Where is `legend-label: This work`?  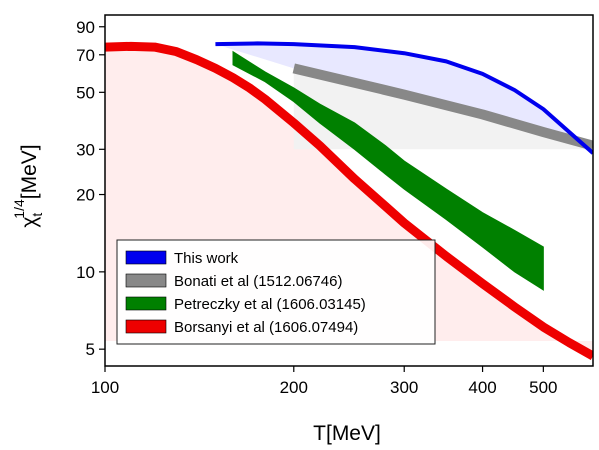 legend-label: This work is located at coordinates (206, 258).